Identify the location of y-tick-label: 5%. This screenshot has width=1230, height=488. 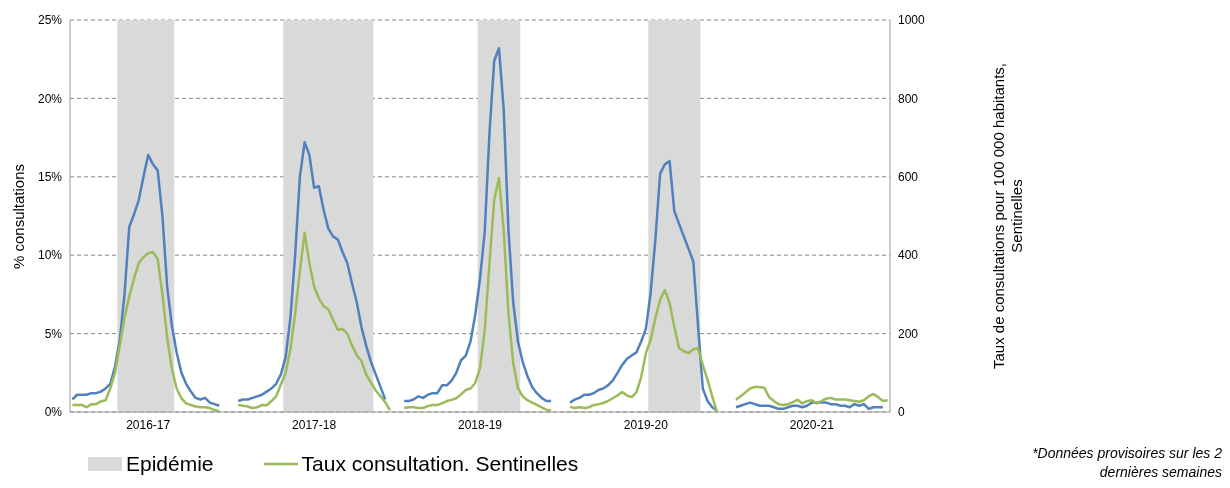
(53, 333).